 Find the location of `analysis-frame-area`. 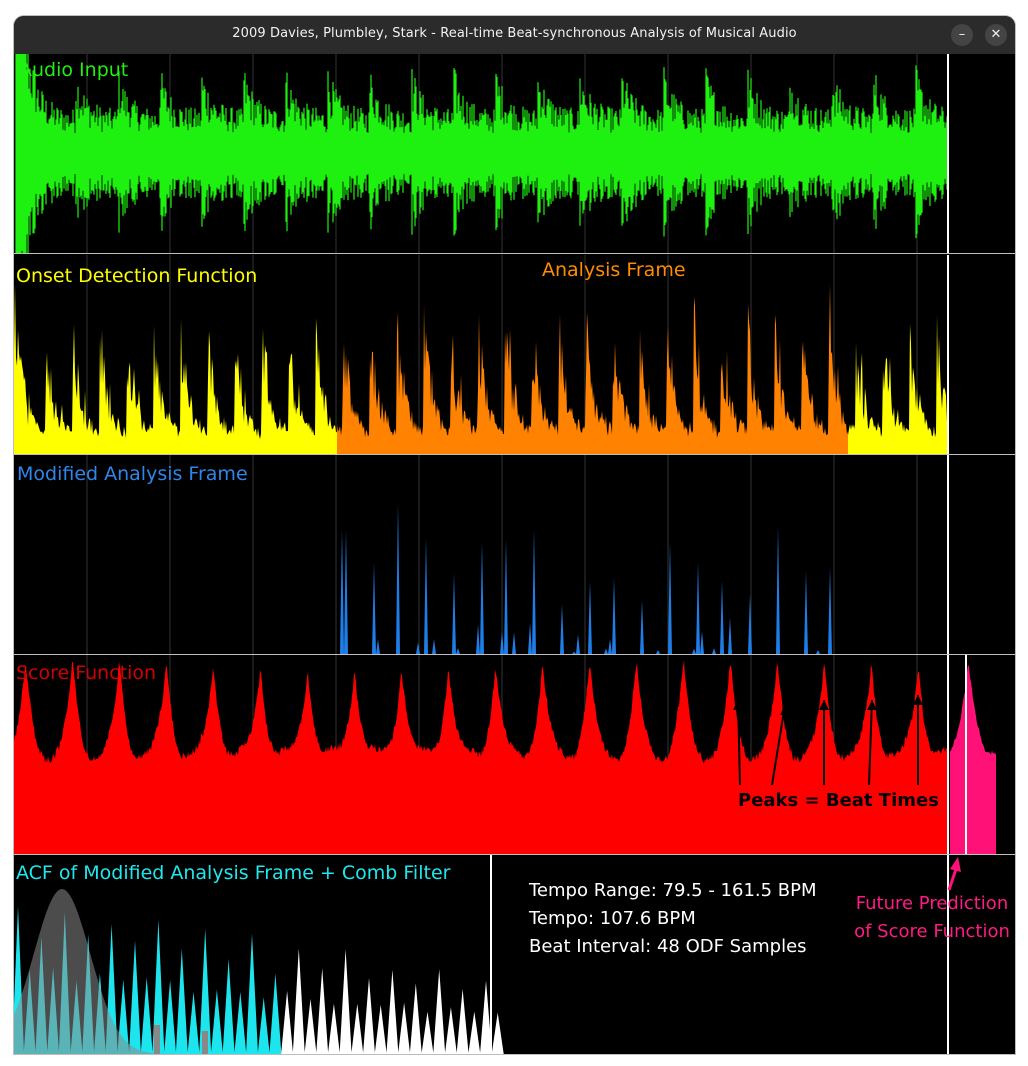

analysis-frame-area is located at coordinates (592, 369).